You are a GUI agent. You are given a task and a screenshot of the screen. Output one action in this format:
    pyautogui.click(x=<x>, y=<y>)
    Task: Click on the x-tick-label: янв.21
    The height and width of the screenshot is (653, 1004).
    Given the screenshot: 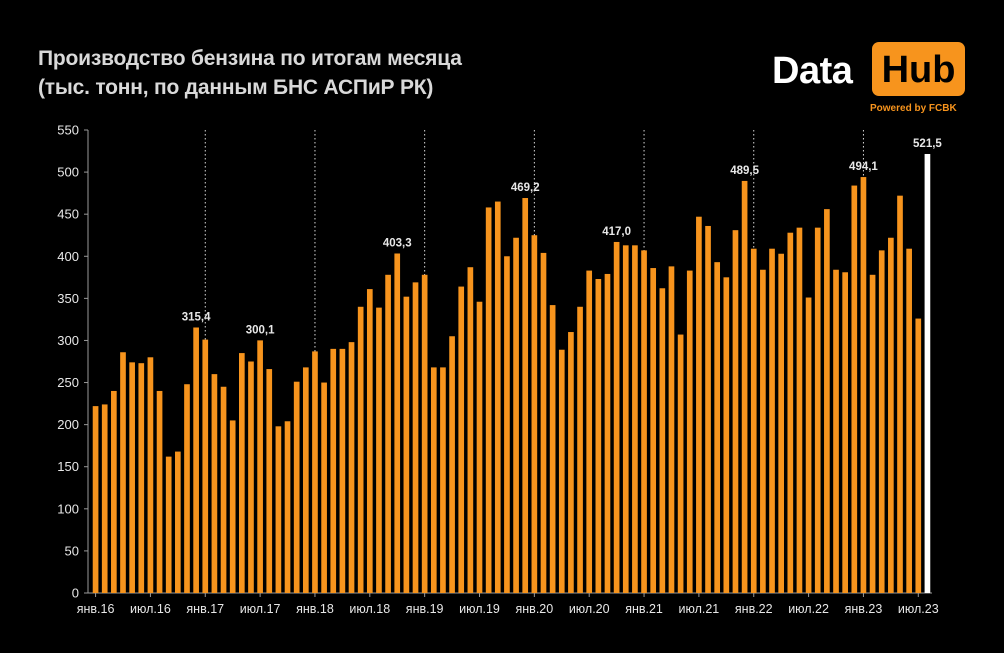 What is the action you would take?
    pyautogui.click(x=644, y=609)
    